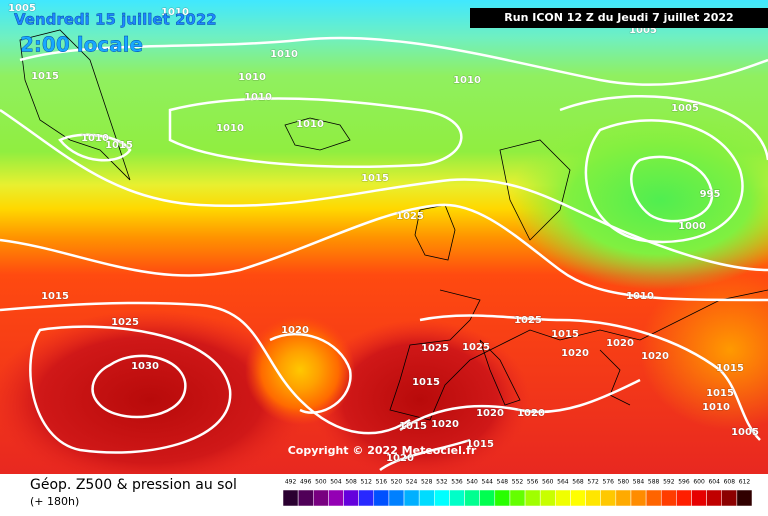 The height and width of the screenshot is (516, 768). What do you see at coordinates (115, 20) in the screenshot?
I see `valid-date: Vendredi 15 juillet 2022` at bounding box center [115, 20].